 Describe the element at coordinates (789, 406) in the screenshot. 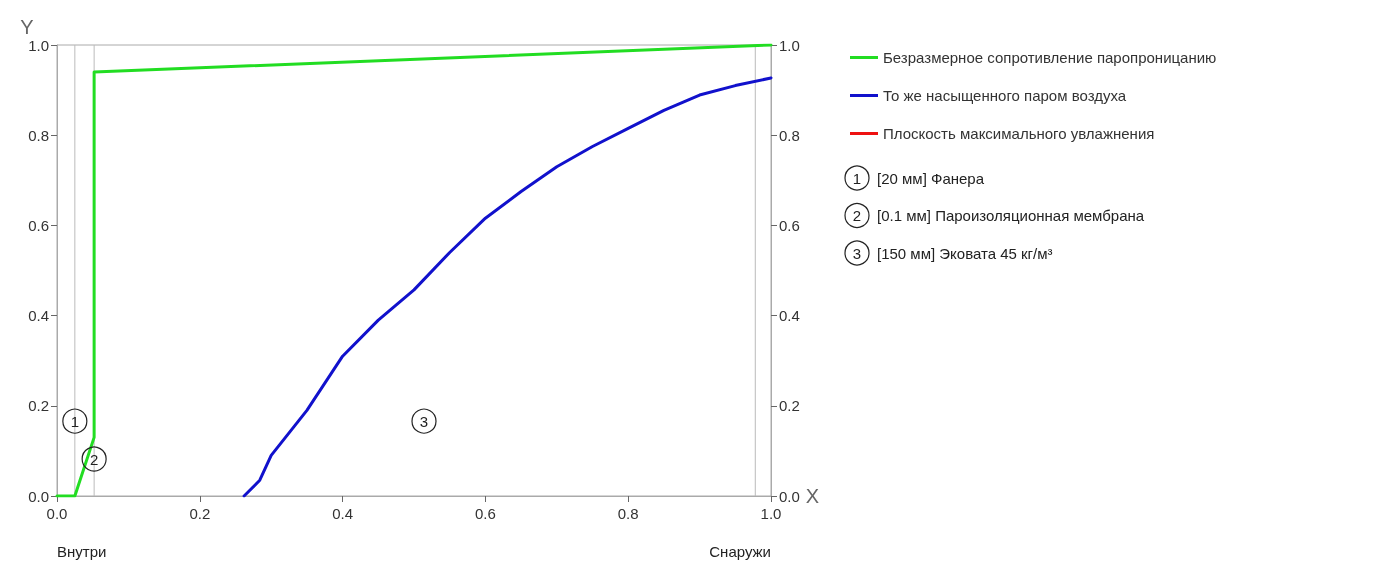

I see `y2-tick-label: 0.2` at that location.